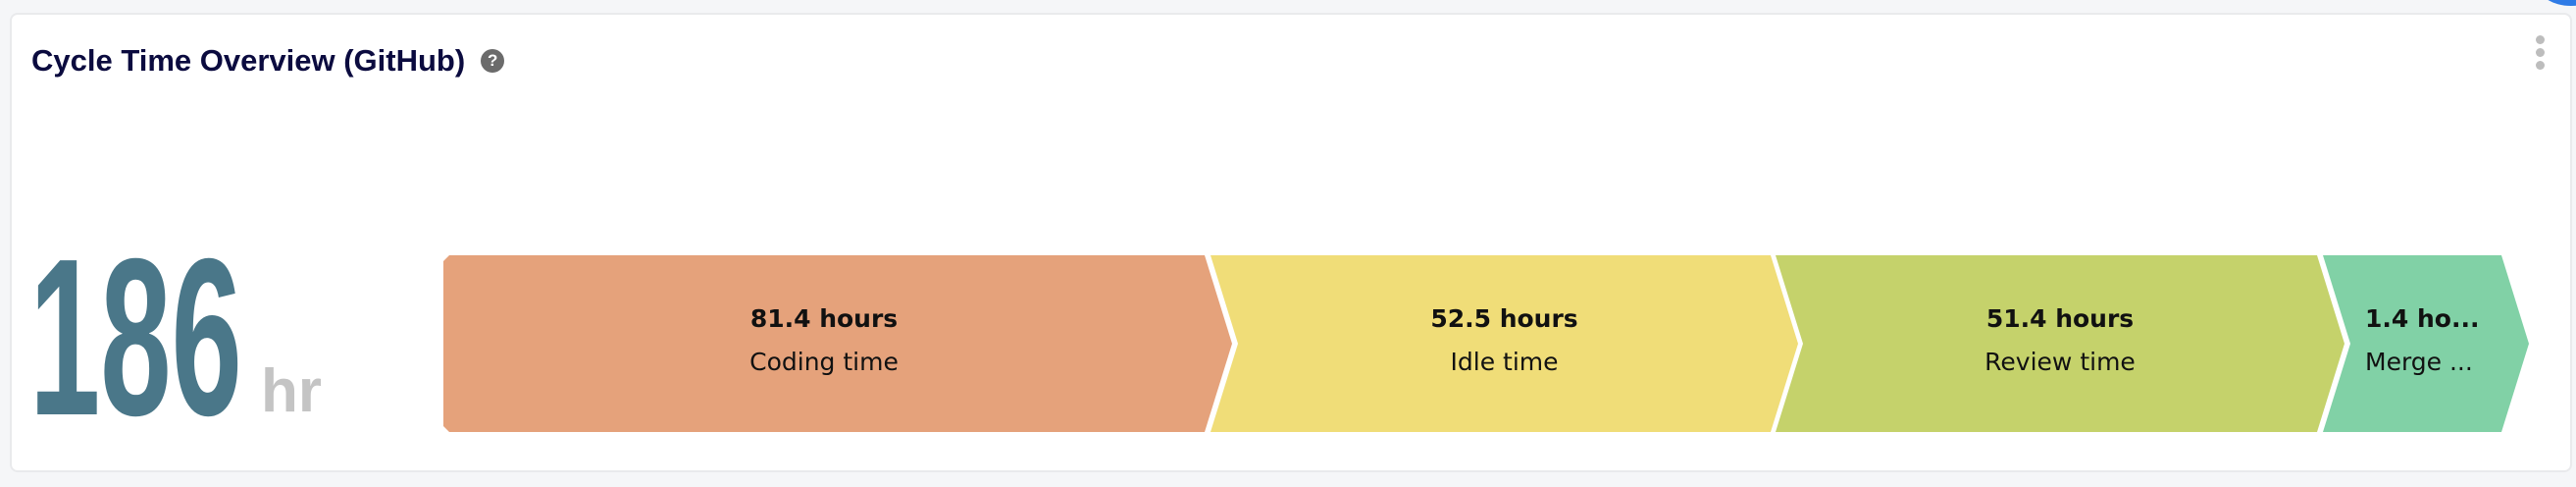 This screenshot has width=2576, height=487. Describe the element at coordinates (2060, 340) in the screenshot. I see `stage-review: 51.4 hours Review time` at that location.